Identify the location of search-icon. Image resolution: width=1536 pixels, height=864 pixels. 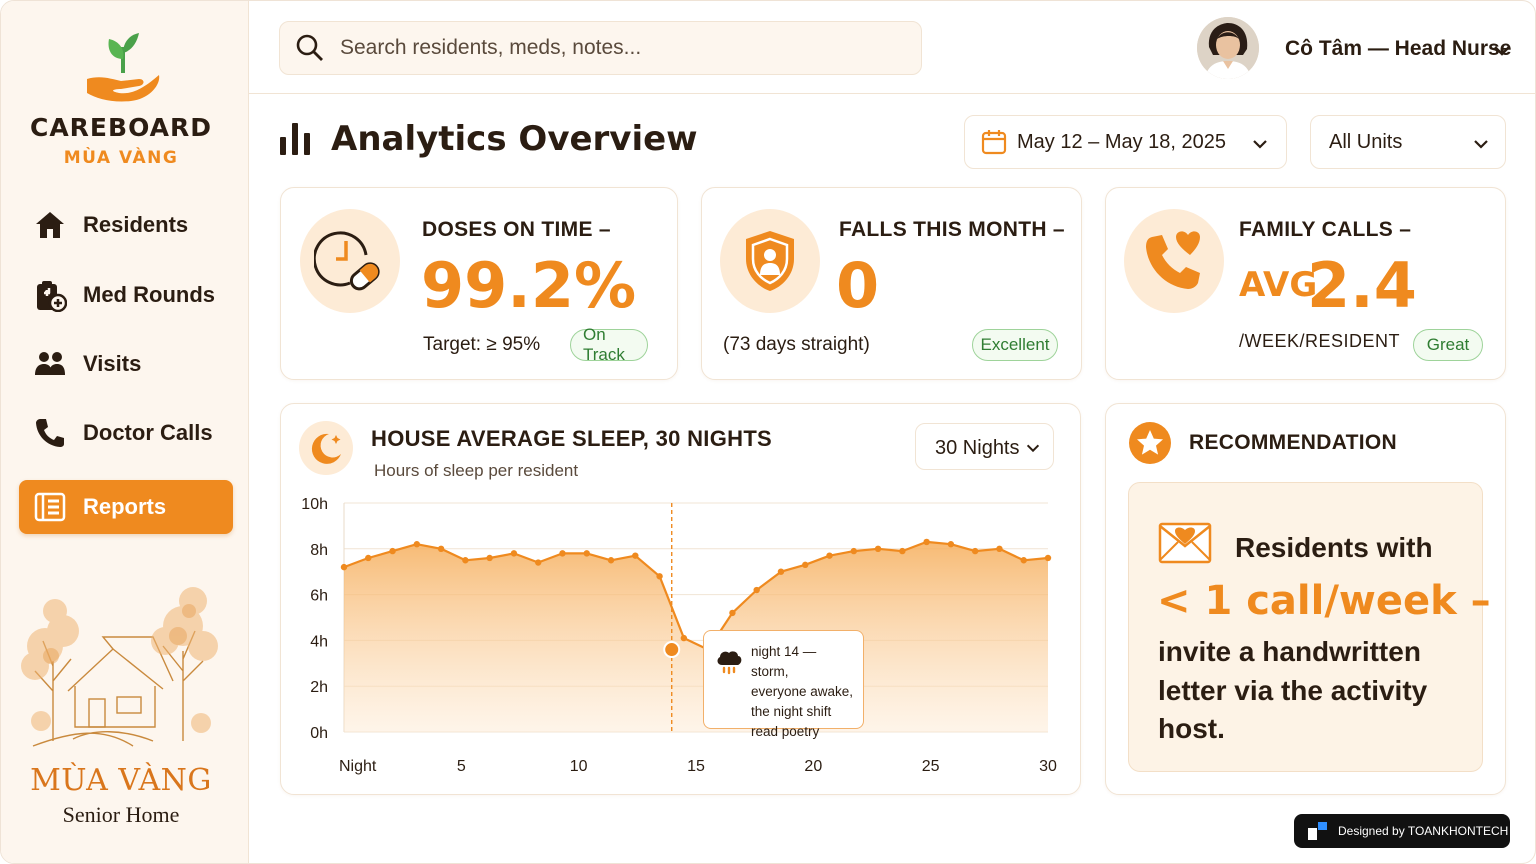
(309, 47).